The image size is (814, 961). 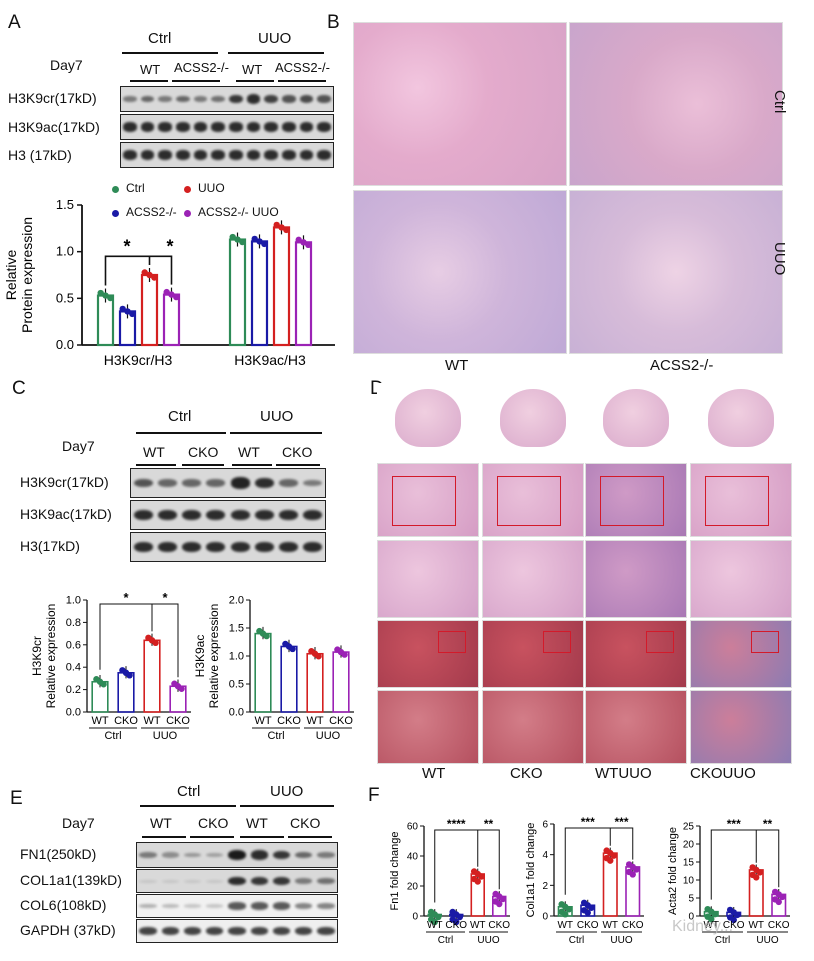 What do you see at coordinates (187, 189) in the screenshot?
I see `legend-dot-uuo` at bounding box center [187, 189].